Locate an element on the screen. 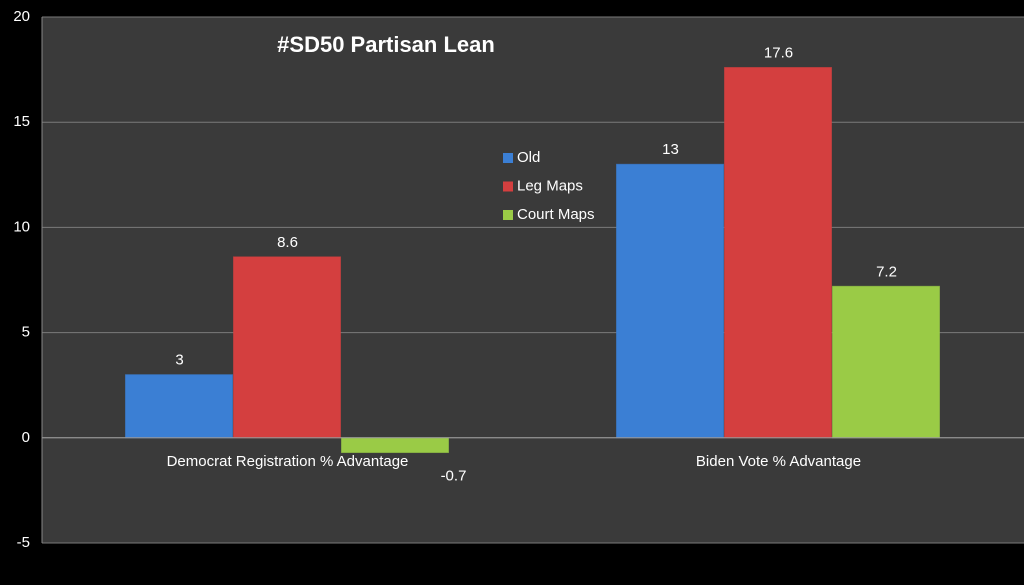 This screenshot has height=585, width=1024. value-label: 8.6 is located at coordinates (287, 242).